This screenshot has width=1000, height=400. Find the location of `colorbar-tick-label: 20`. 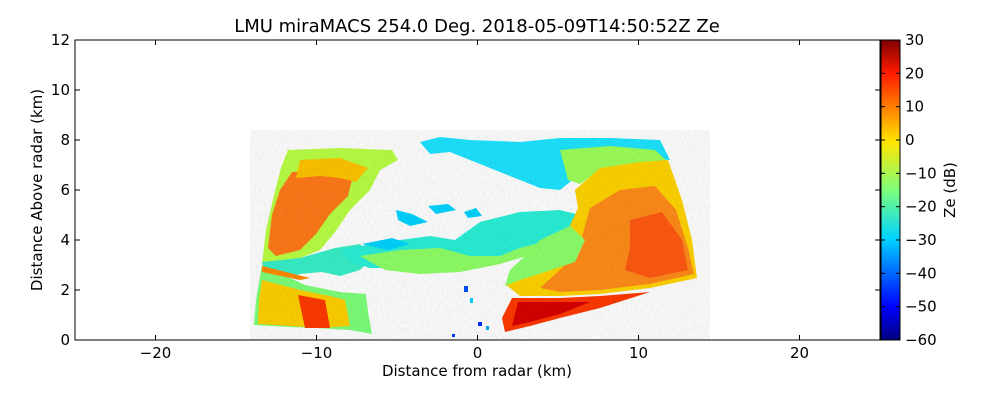

colorbar-tick-label: 20 is located at coordinates (914, 73).